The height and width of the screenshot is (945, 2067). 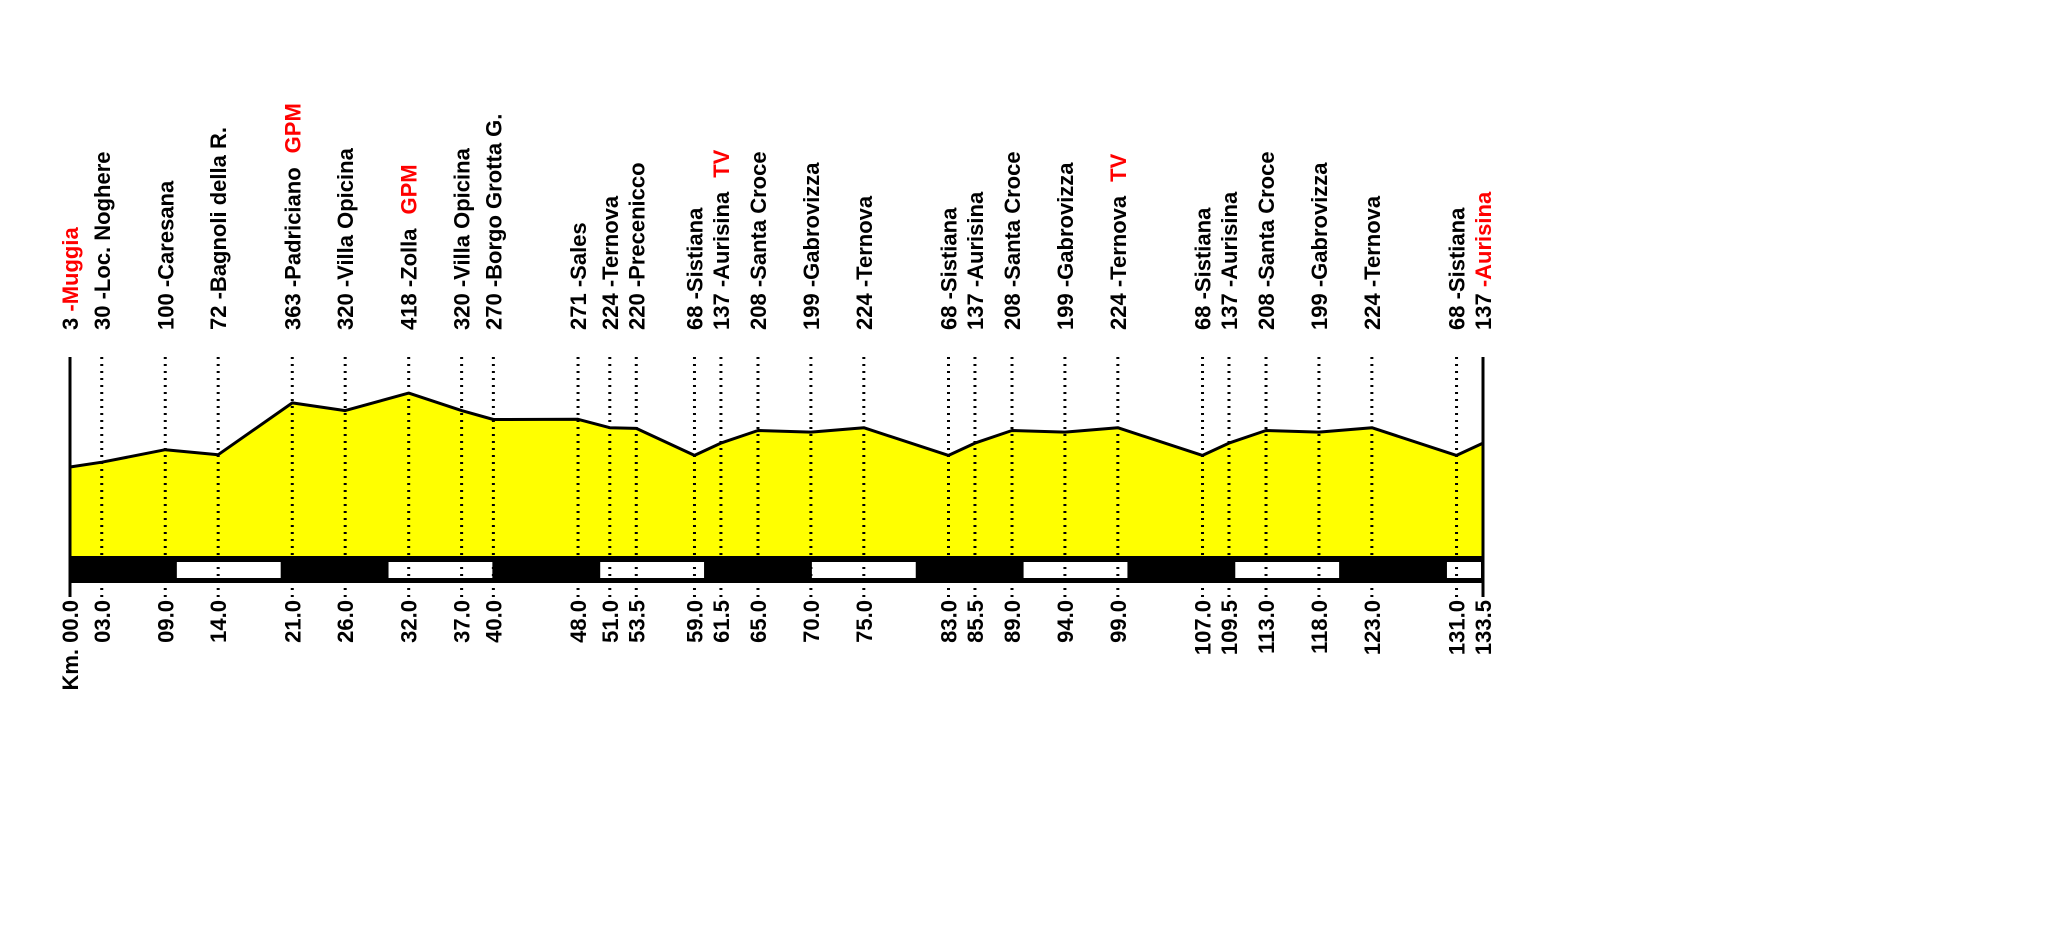 I want to click on location-name: Borgo Grotta G., so click(x=493, y=197).